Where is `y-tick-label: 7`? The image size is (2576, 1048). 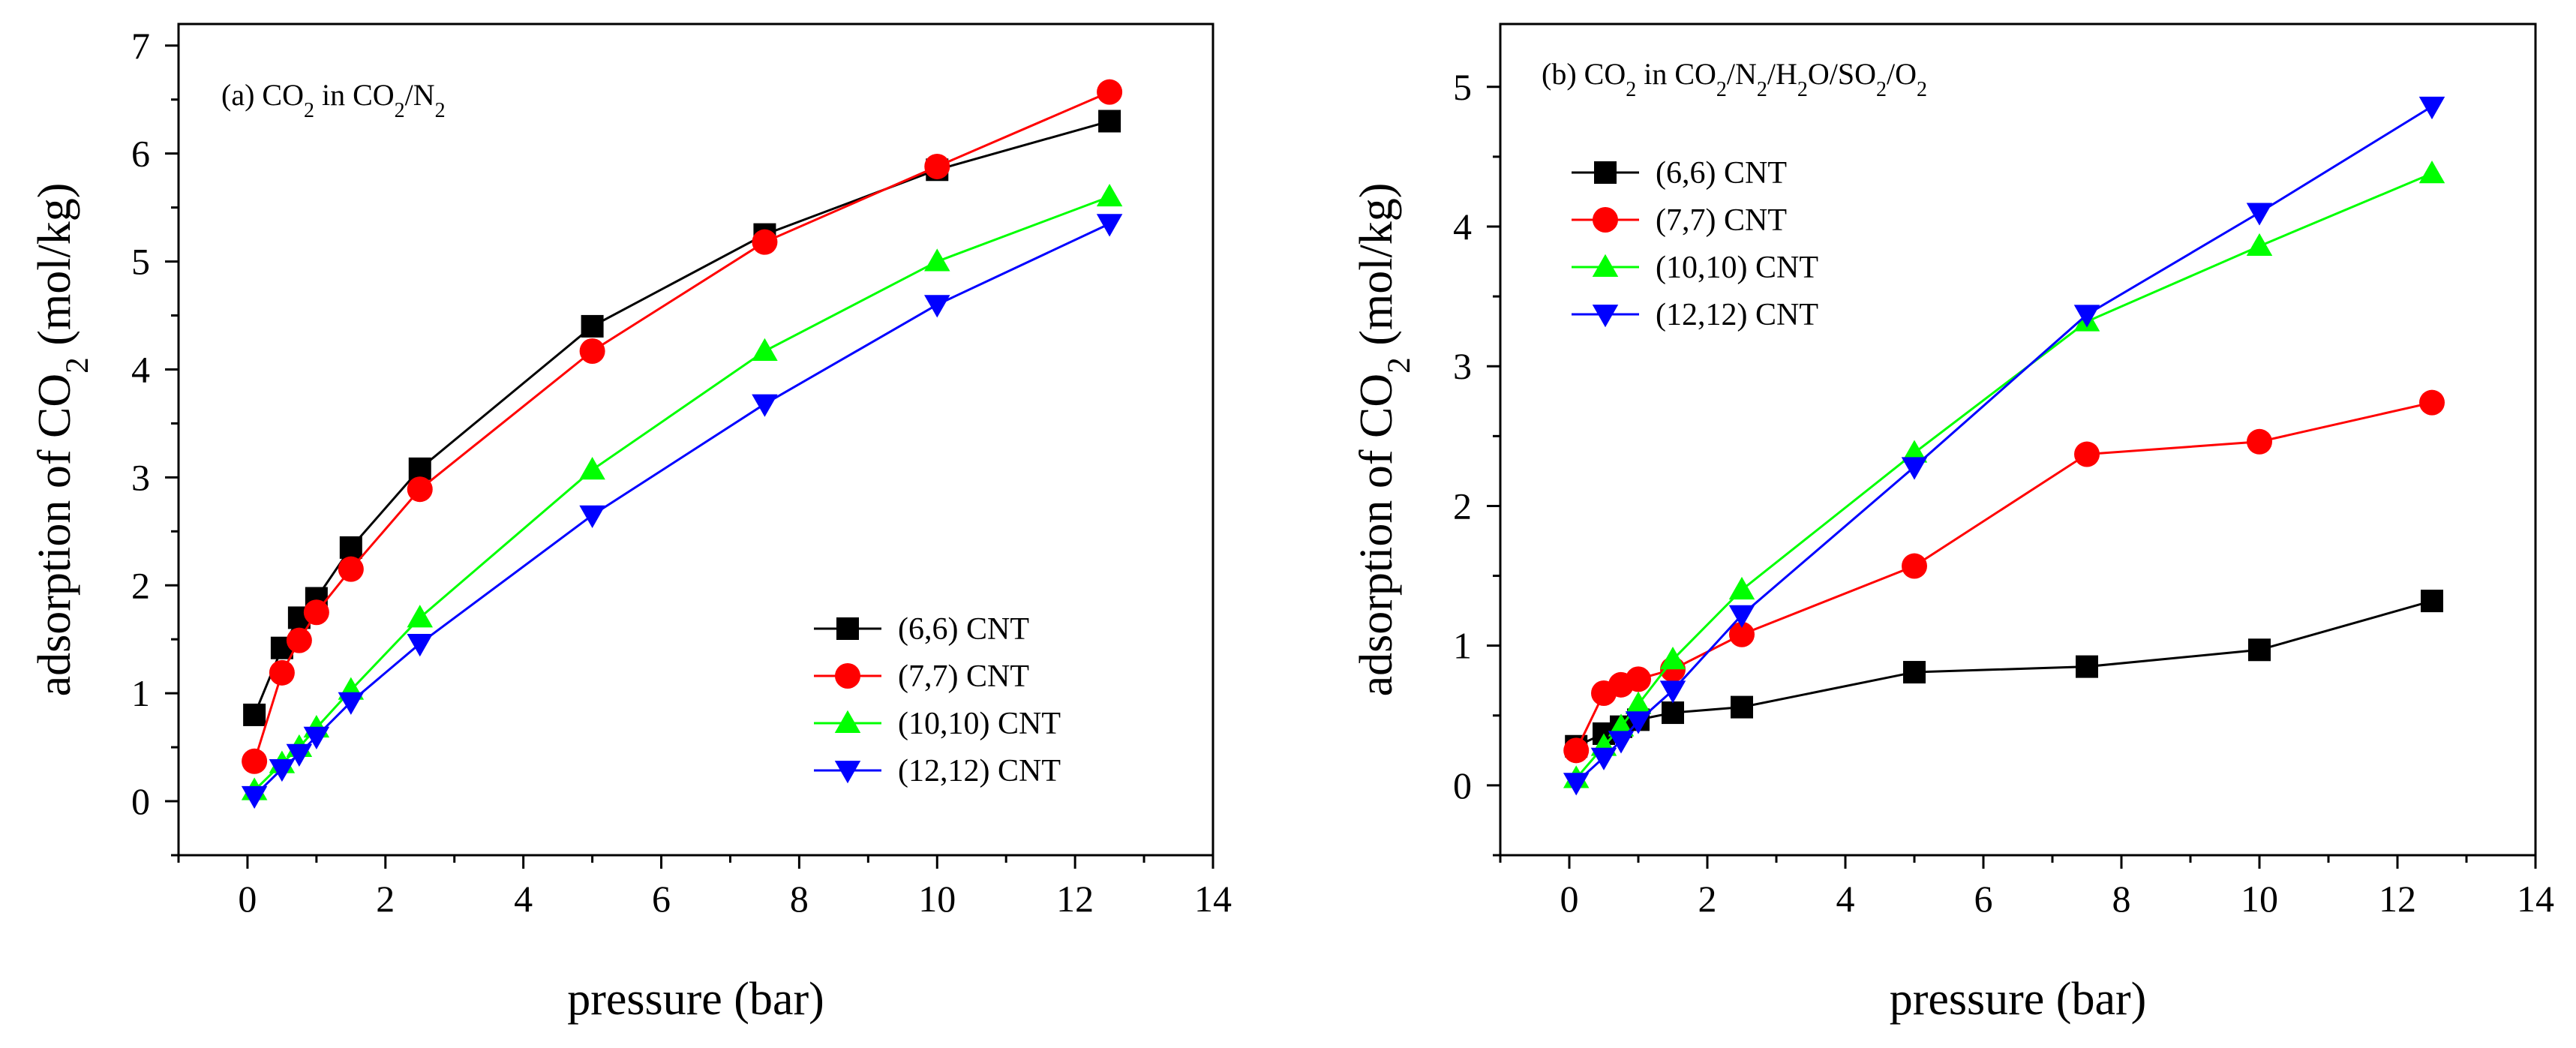 y-tick-label: 7 is located at coordinates (140, 46).